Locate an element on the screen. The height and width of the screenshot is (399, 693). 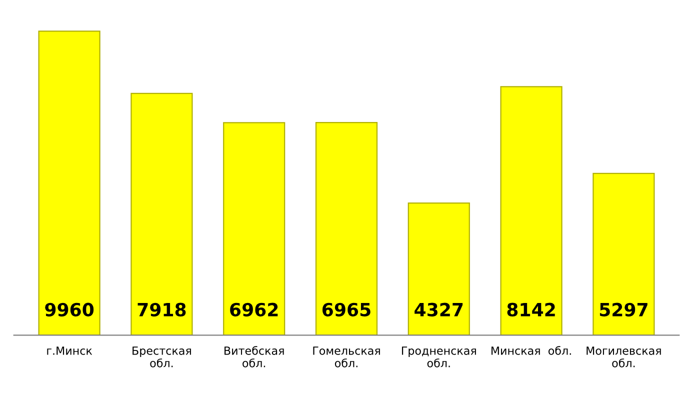
x-tick-label: Могилевская обл. is located at coordinates (623, 357).